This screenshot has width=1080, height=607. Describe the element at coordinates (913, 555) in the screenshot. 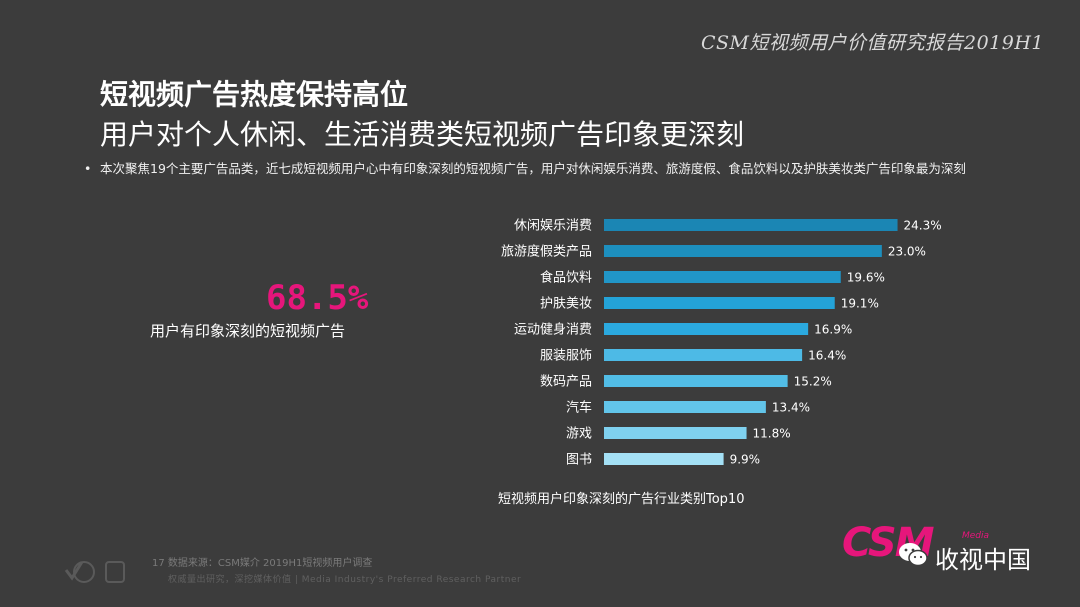

I see `wechat-icon` at that location.